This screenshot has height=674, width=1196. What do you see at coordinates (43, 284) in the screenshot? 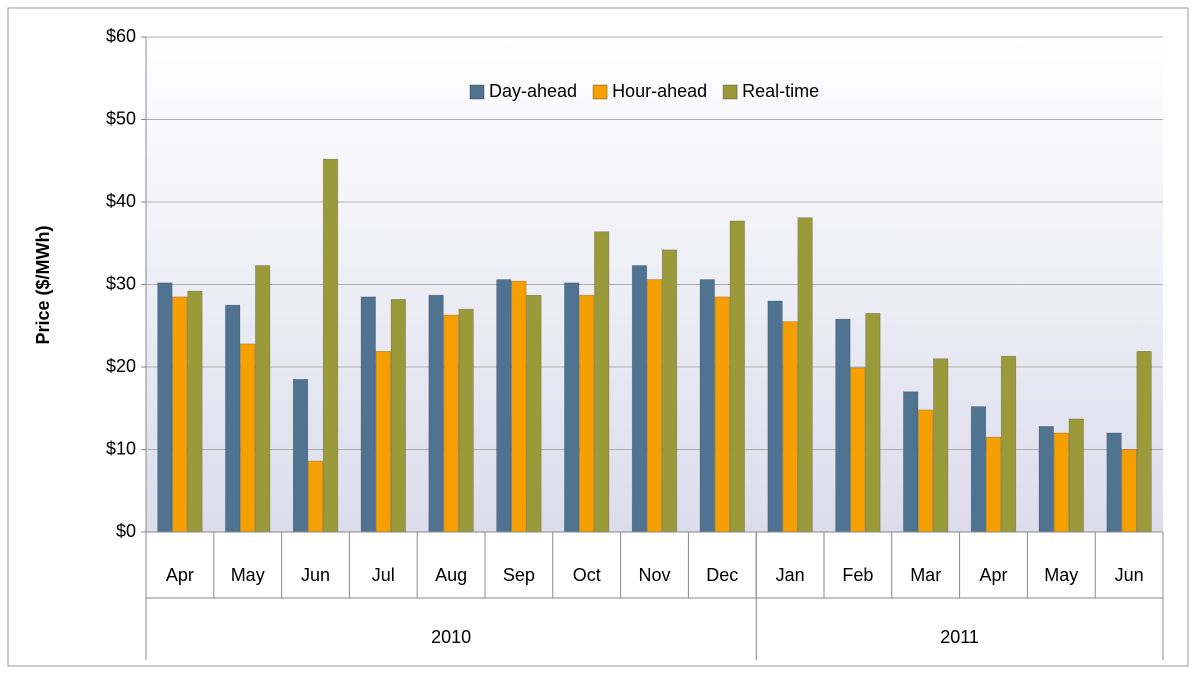
I see `y-axis-label: Price ($/MWh)` at bounding box center [43, 284].